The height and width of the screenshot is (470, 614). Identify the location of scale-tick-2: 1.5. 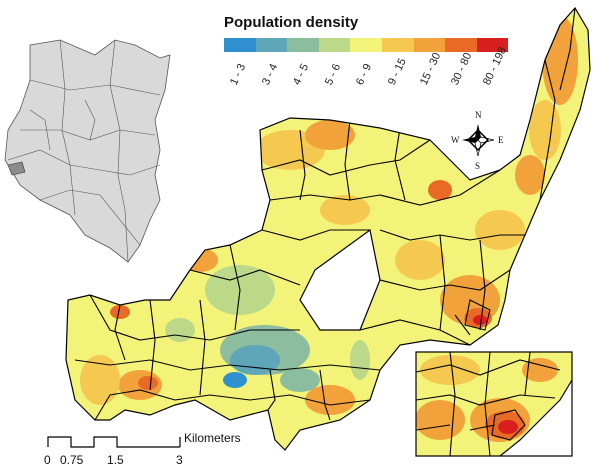
(115, 460).